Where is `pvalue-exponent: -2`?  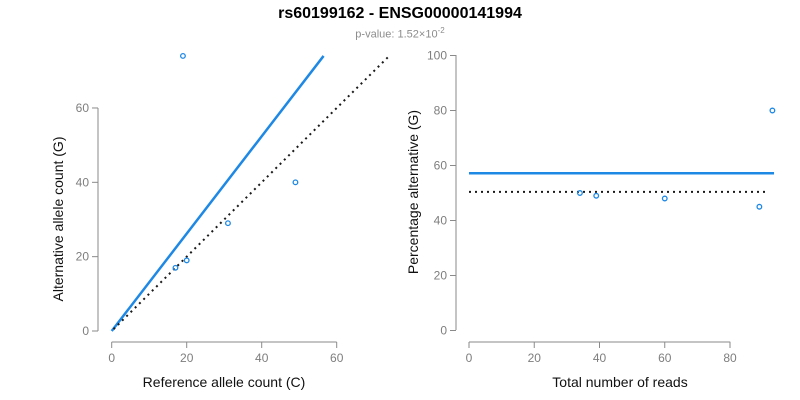
pvalue-exponent: -2 is located at coordinates (441, 30).